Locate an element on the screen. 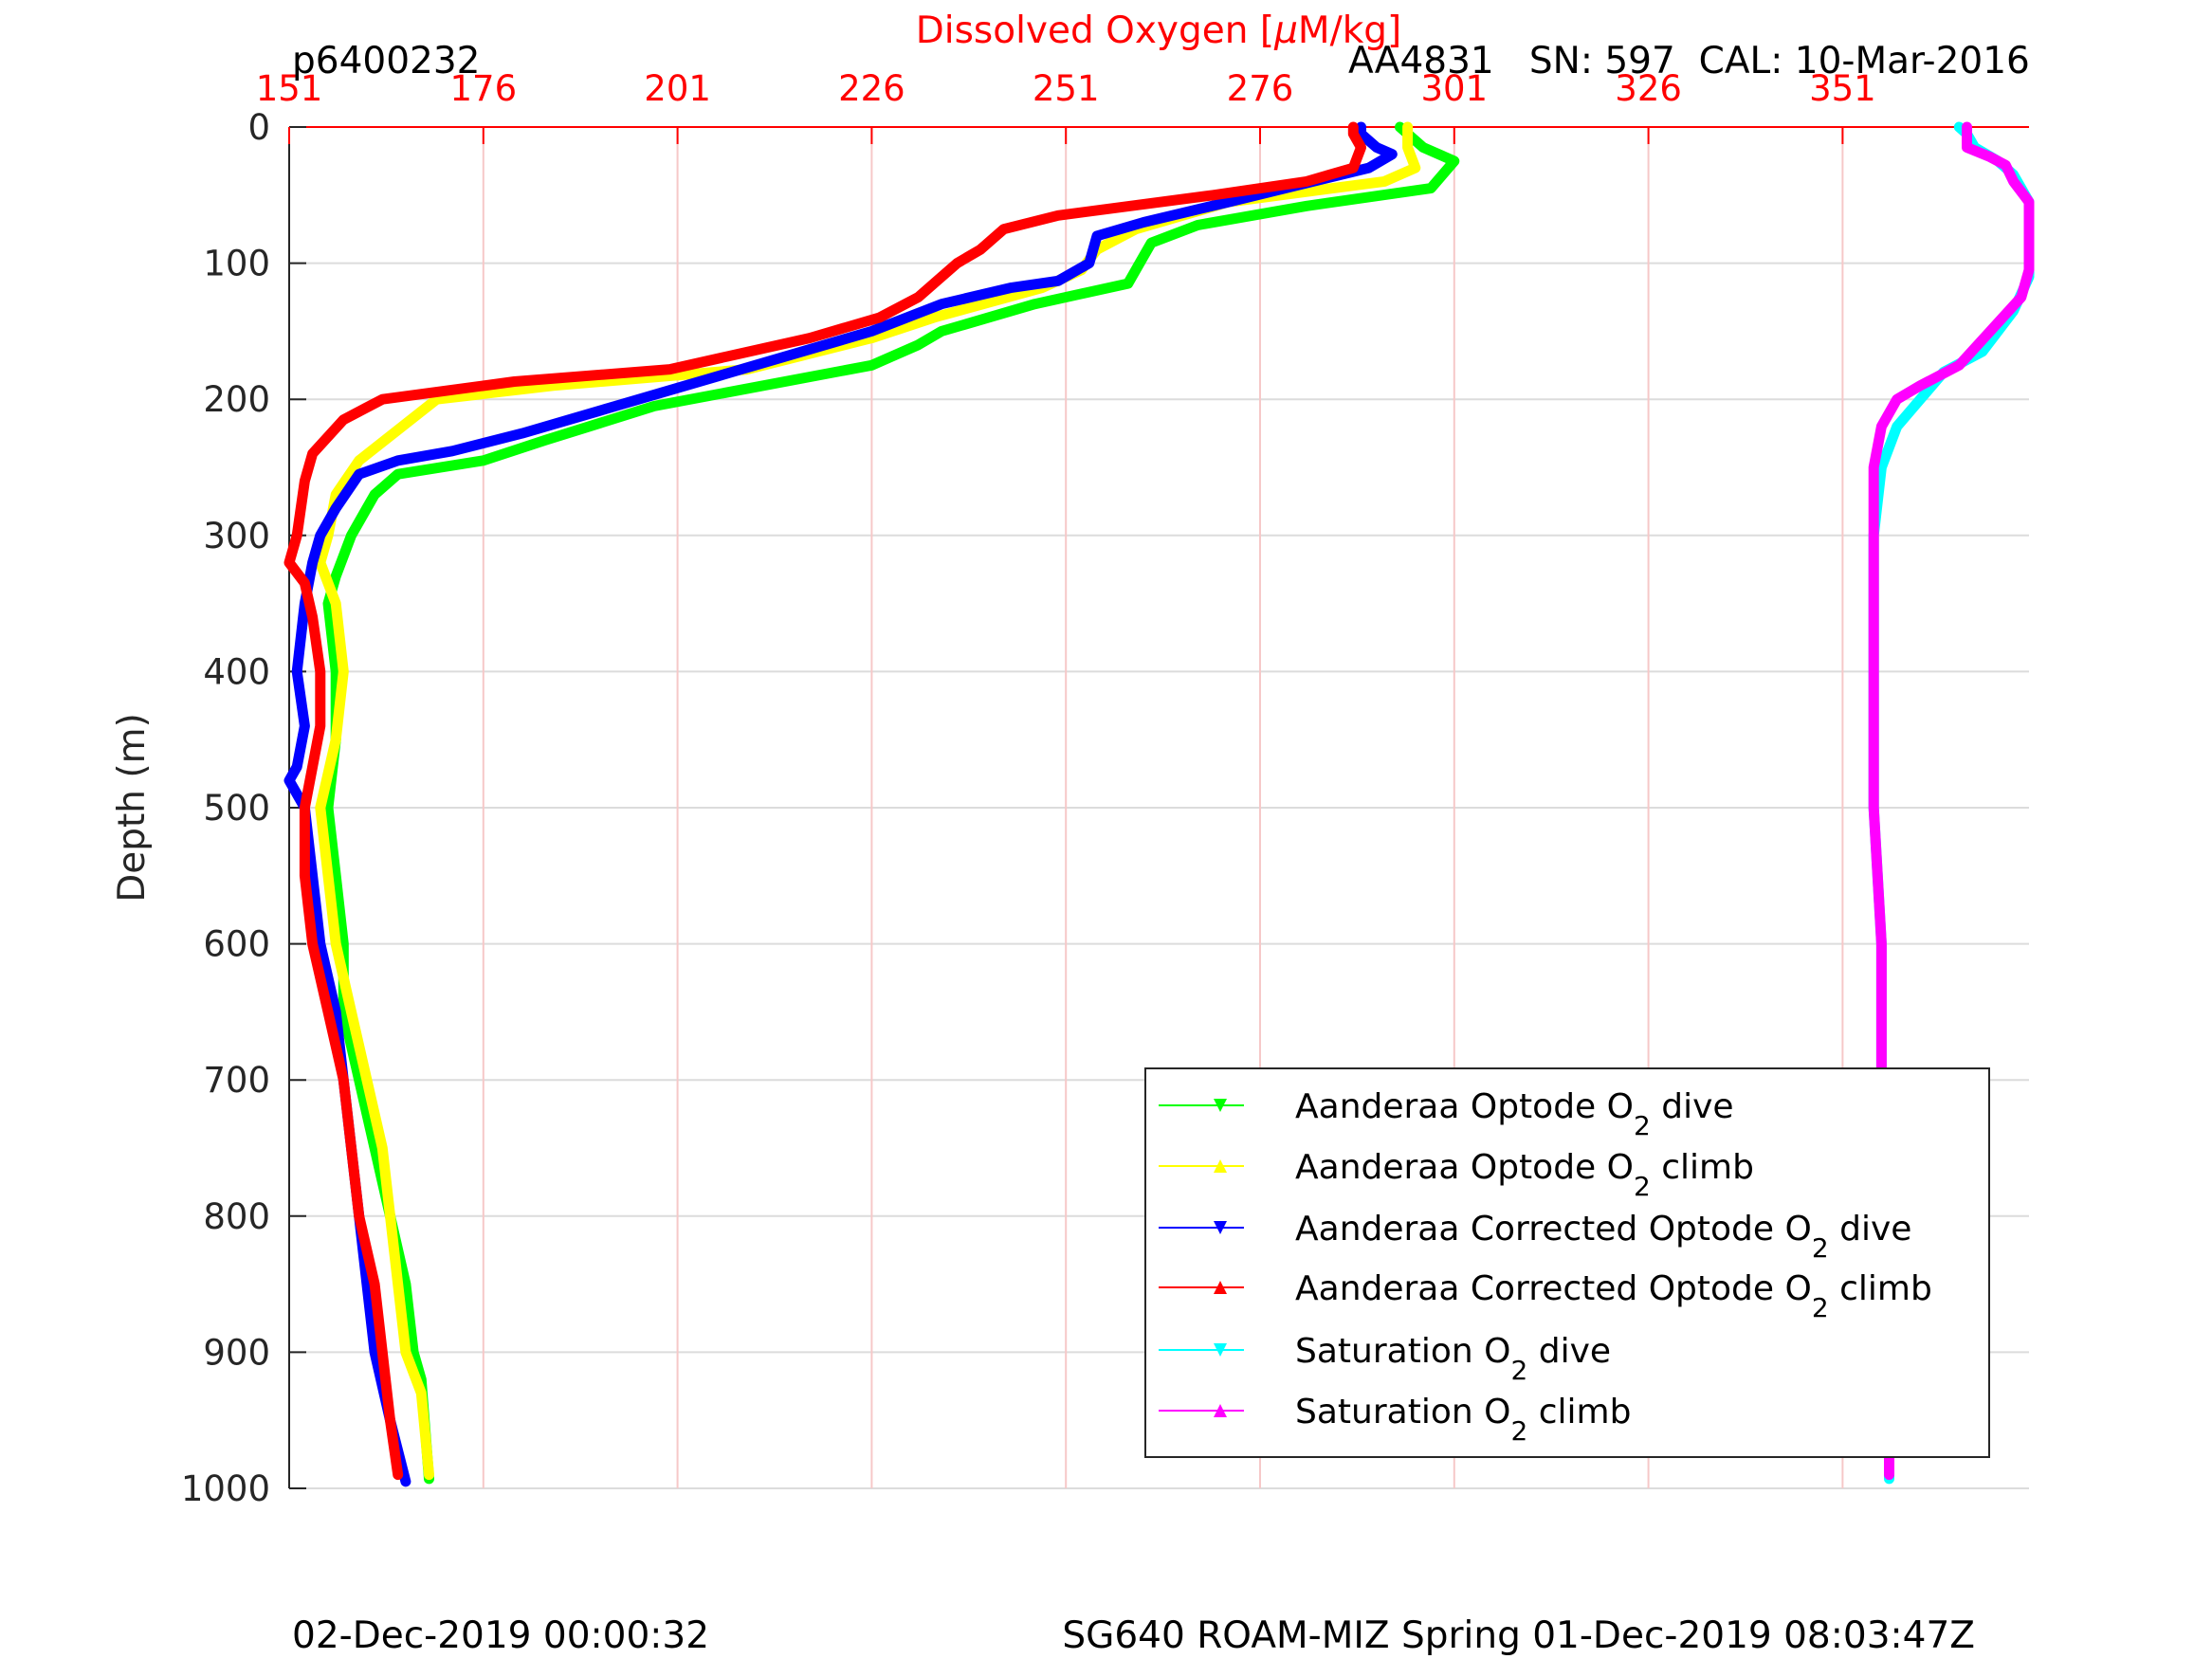 Image resolution: width=2212 pixels, height=1659 pixels. x-tick-label: 351 is located at coordinates (1842, 88).